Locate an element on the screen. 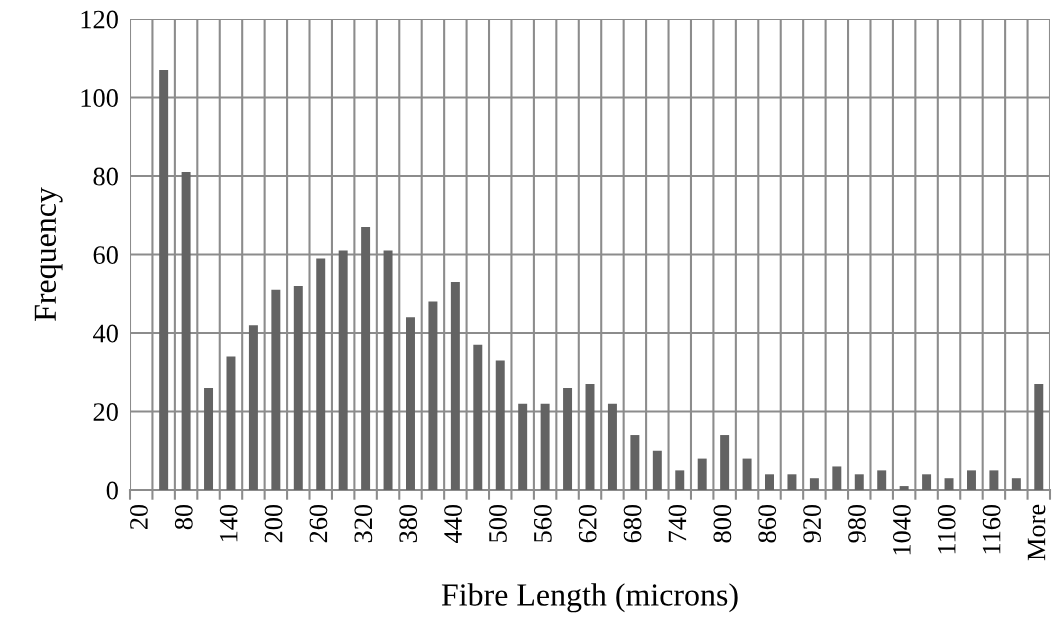 The height and width of the screenshot is (634, 1055). y-axis-title: Frequency is located at coordinates (48, 254).